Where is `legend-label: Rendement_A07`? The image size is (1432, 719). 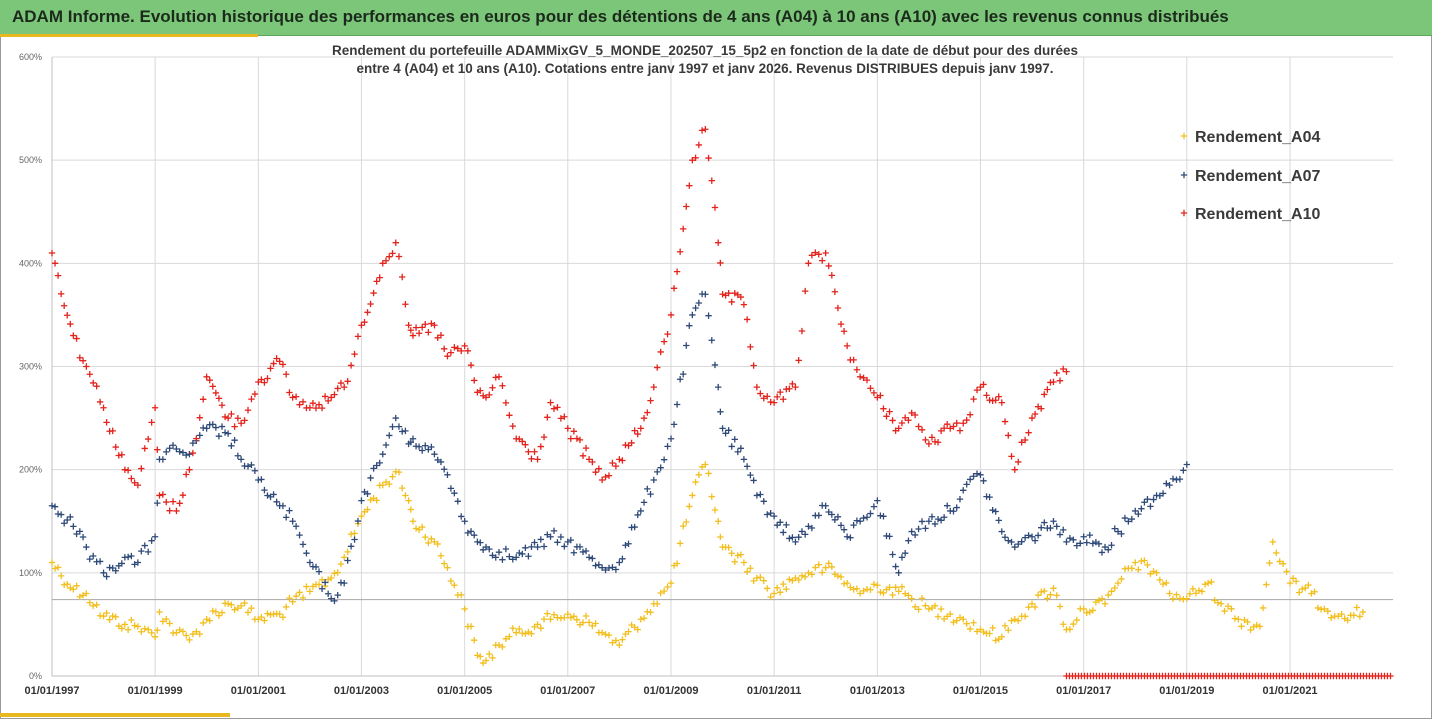
legend-label: Rendement_A07 is located at coordinates (1257, 176).